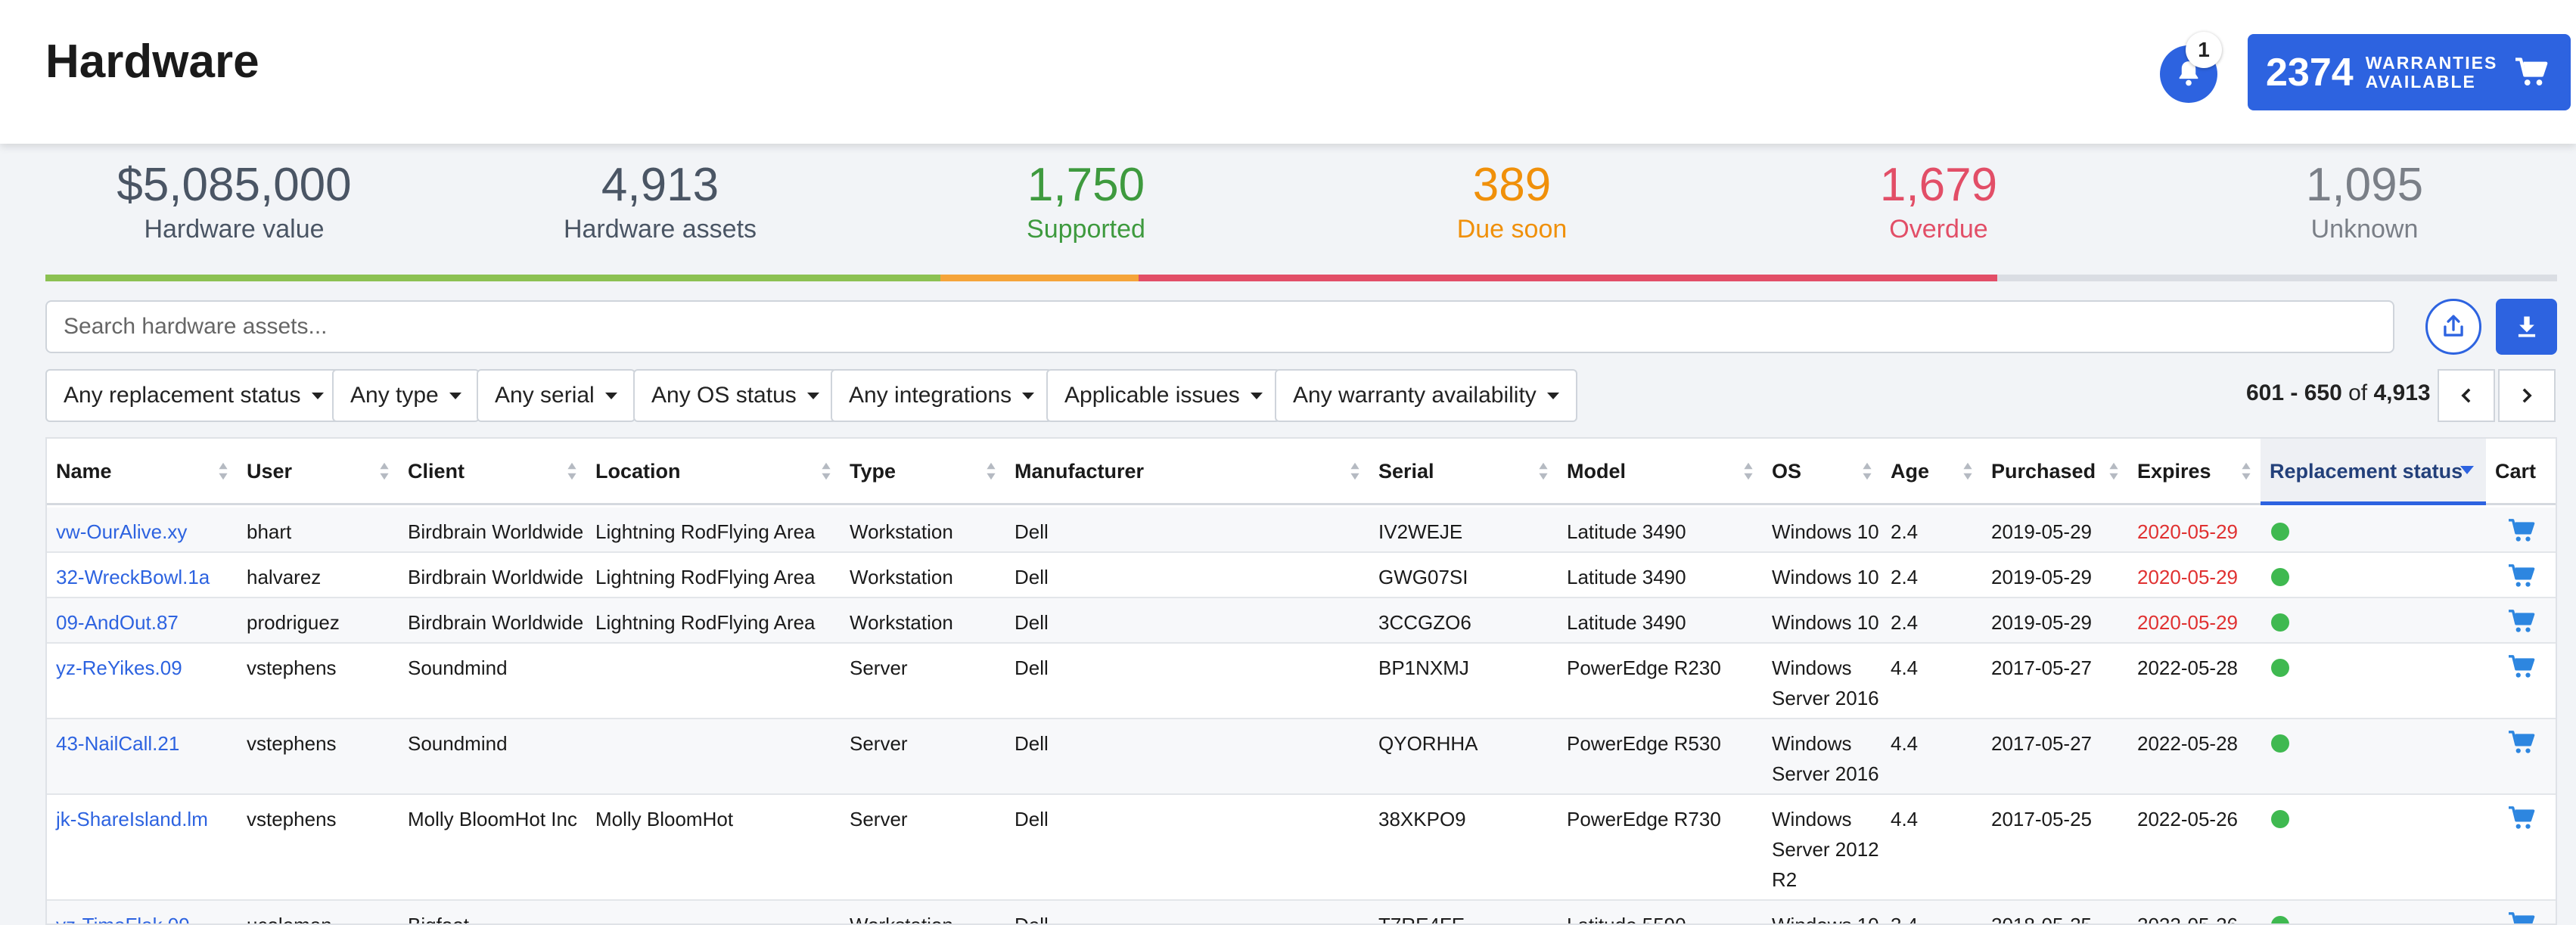  What do you see at coordinates (1905, 744) in the screenshot?
I see `cell-age: 4.4` at bounding box center [1905, 744].